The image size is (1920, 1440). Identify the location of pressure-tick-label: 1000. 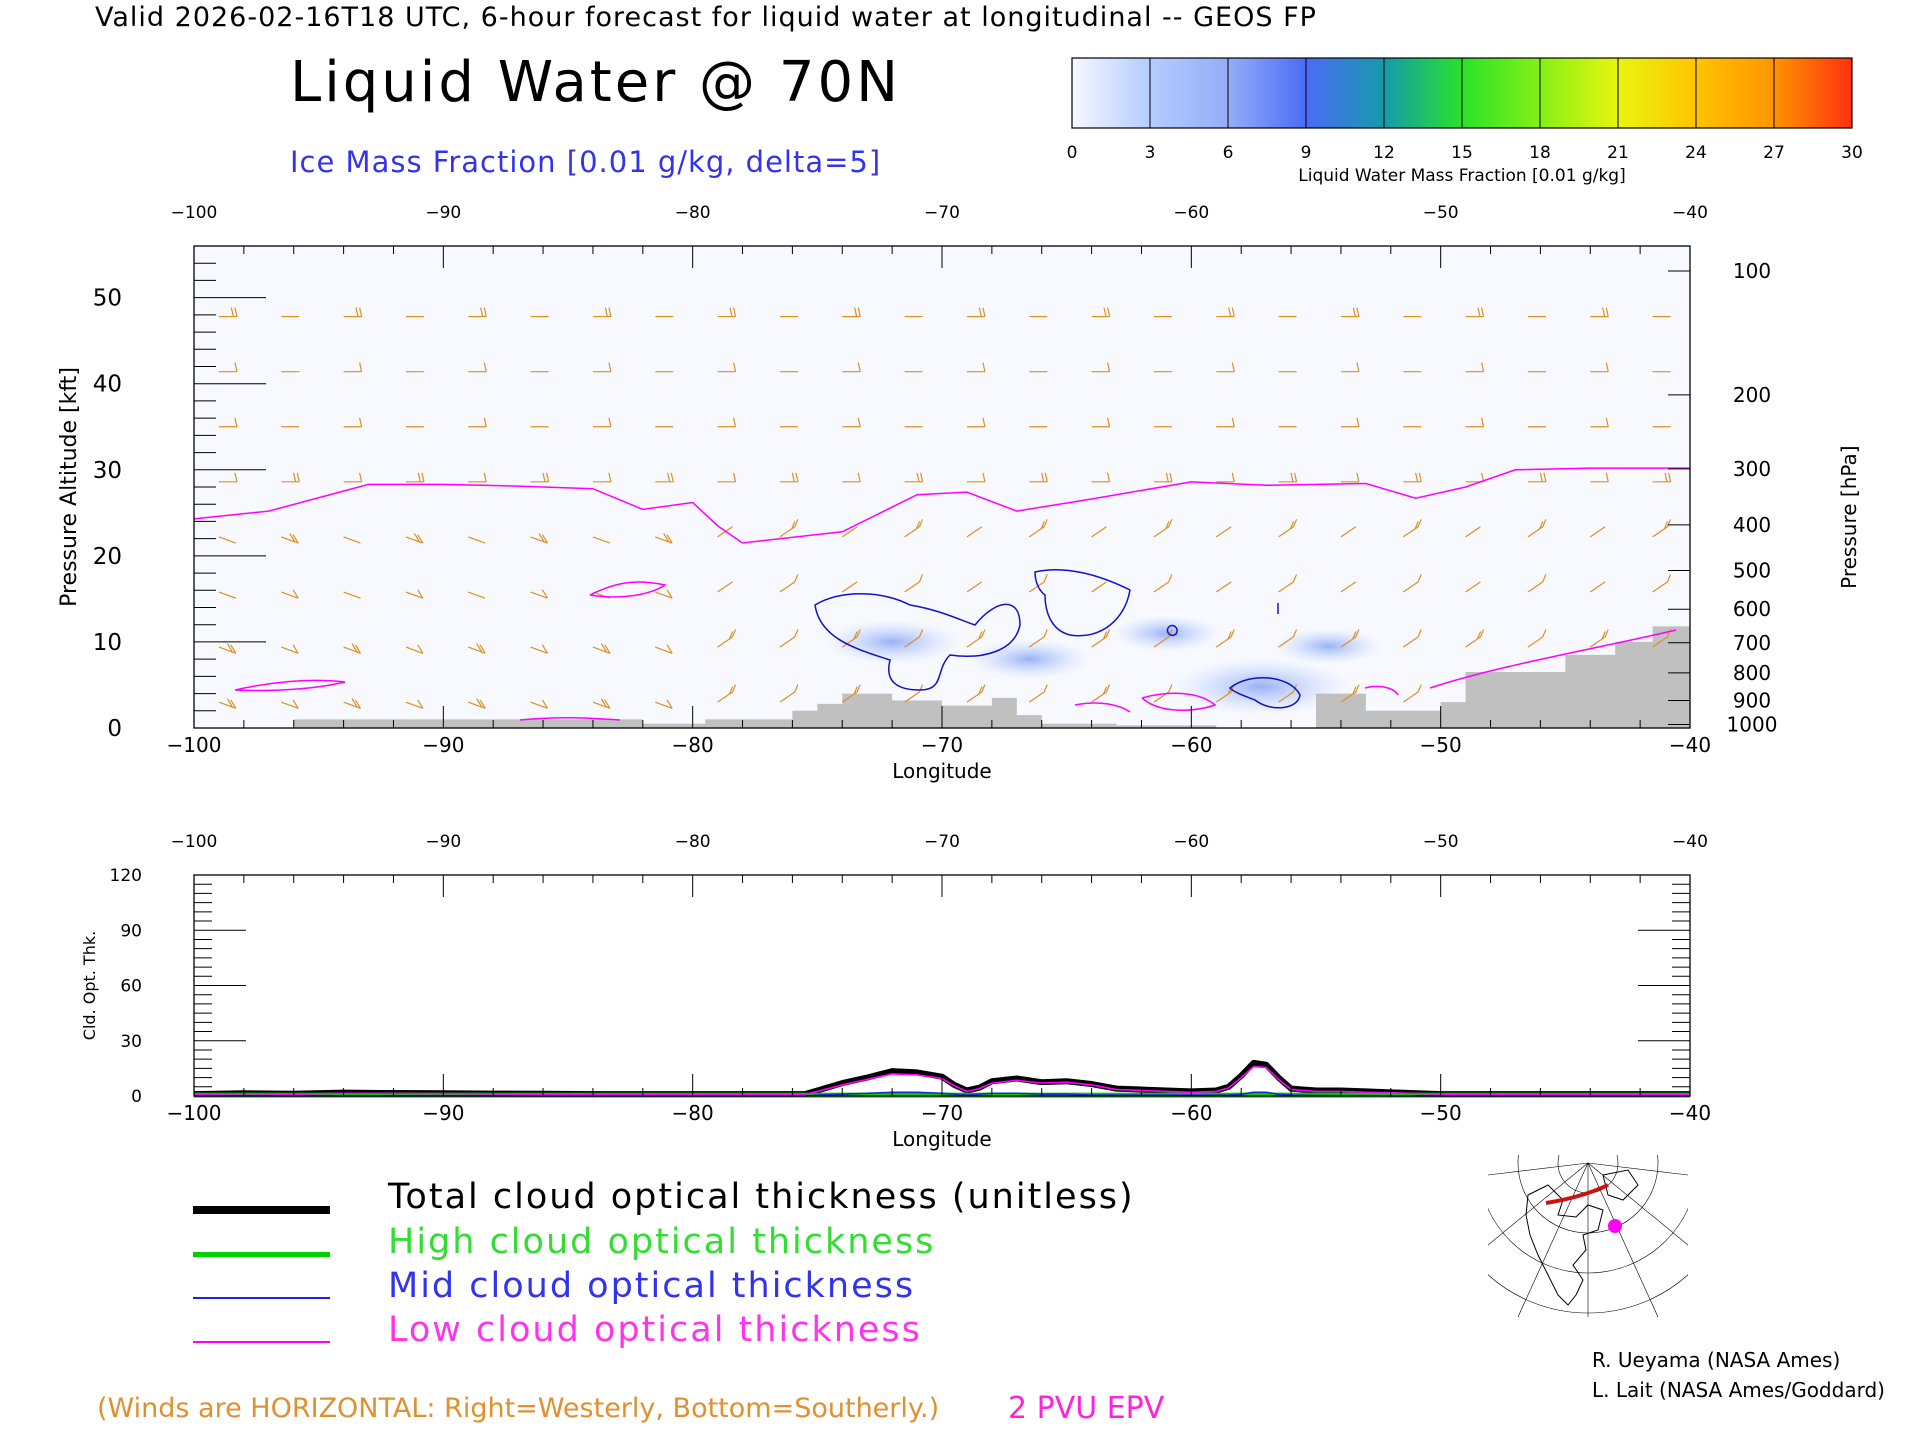
(1752, 725).